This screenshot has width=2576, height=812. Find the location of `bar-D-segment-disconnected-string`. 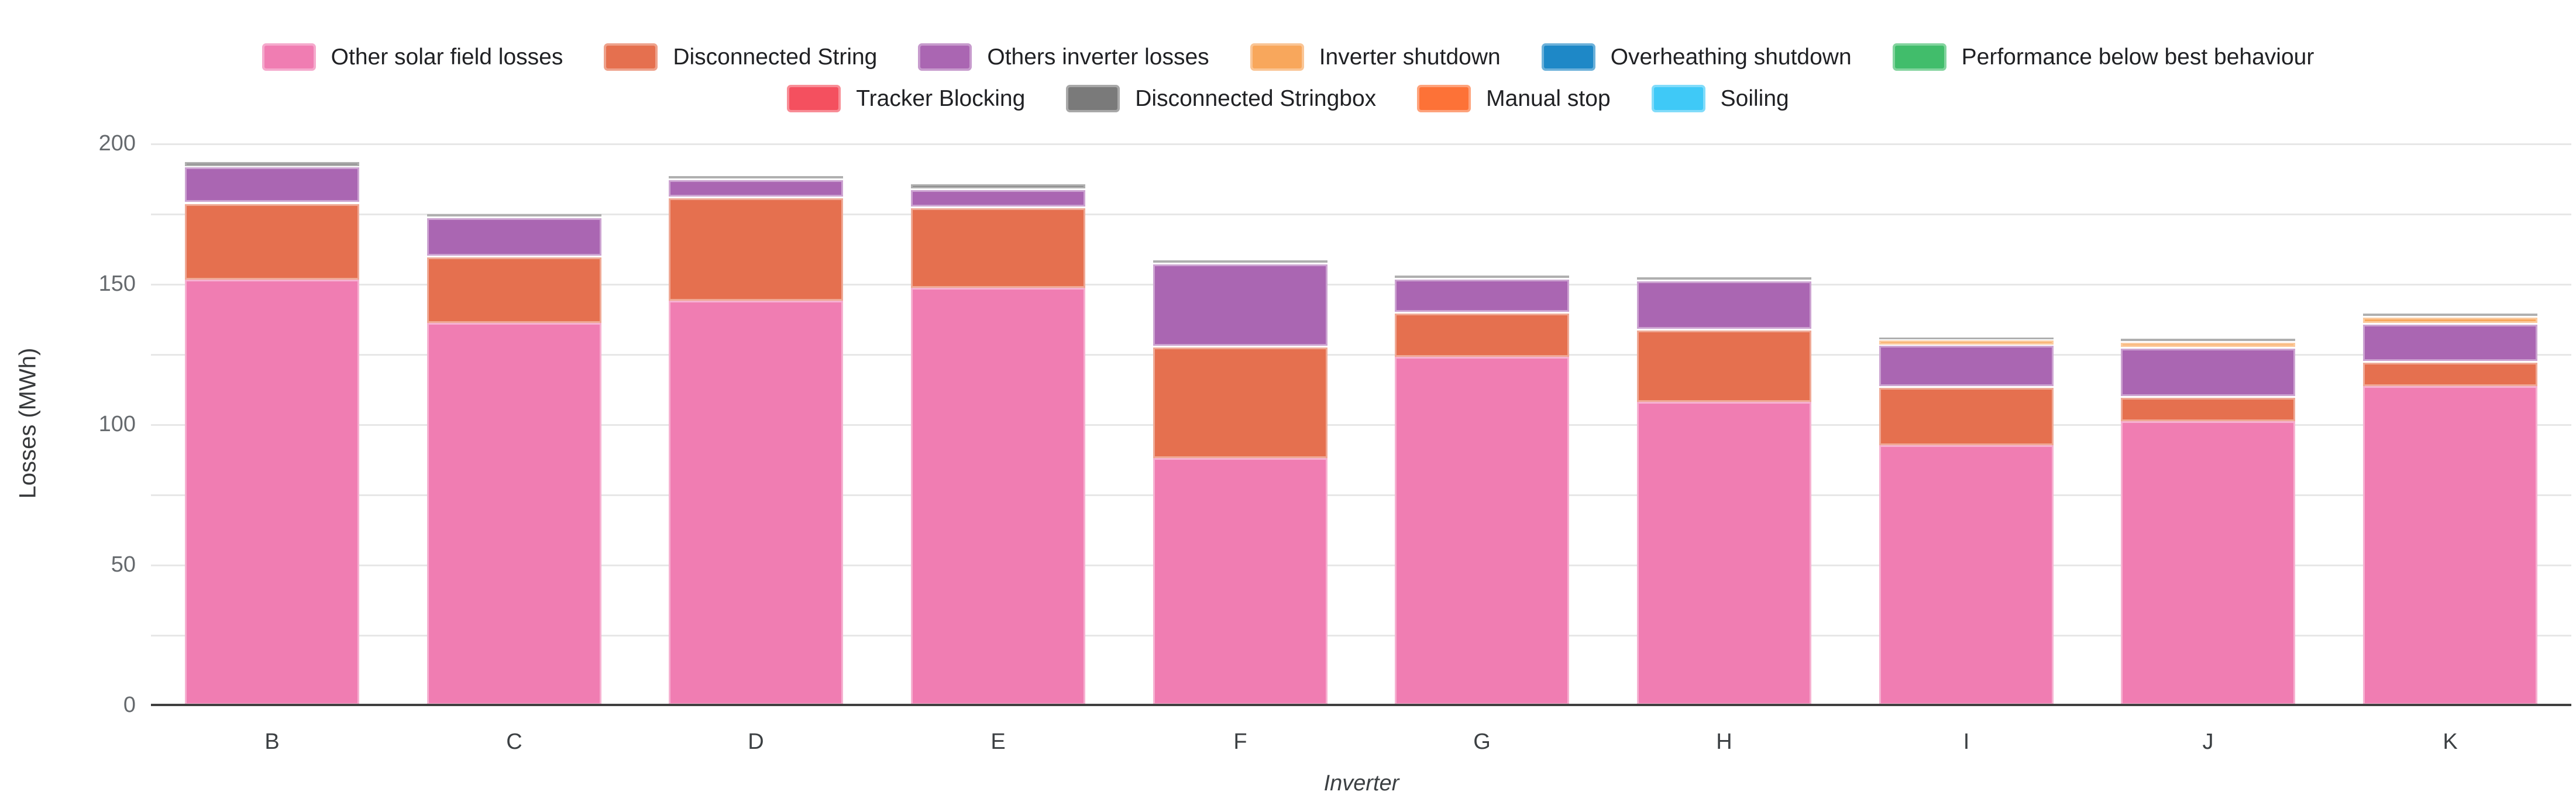

bar-D-segment-disconnected-string is located at coordinates (756, 250).